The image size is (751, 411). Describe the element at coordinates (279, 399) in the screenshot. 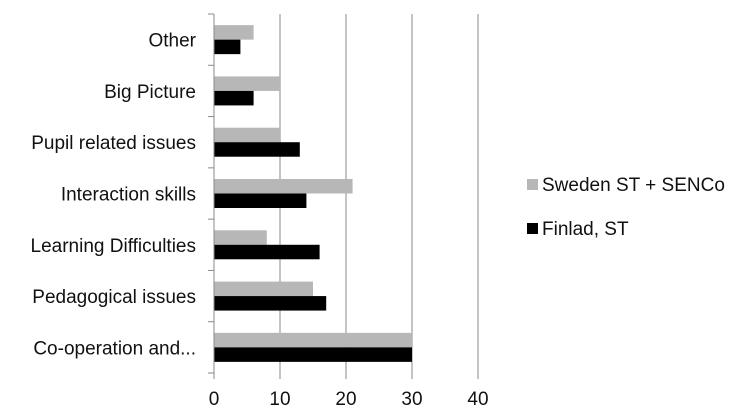

I see `tick-label-x-10: 10` at that location.